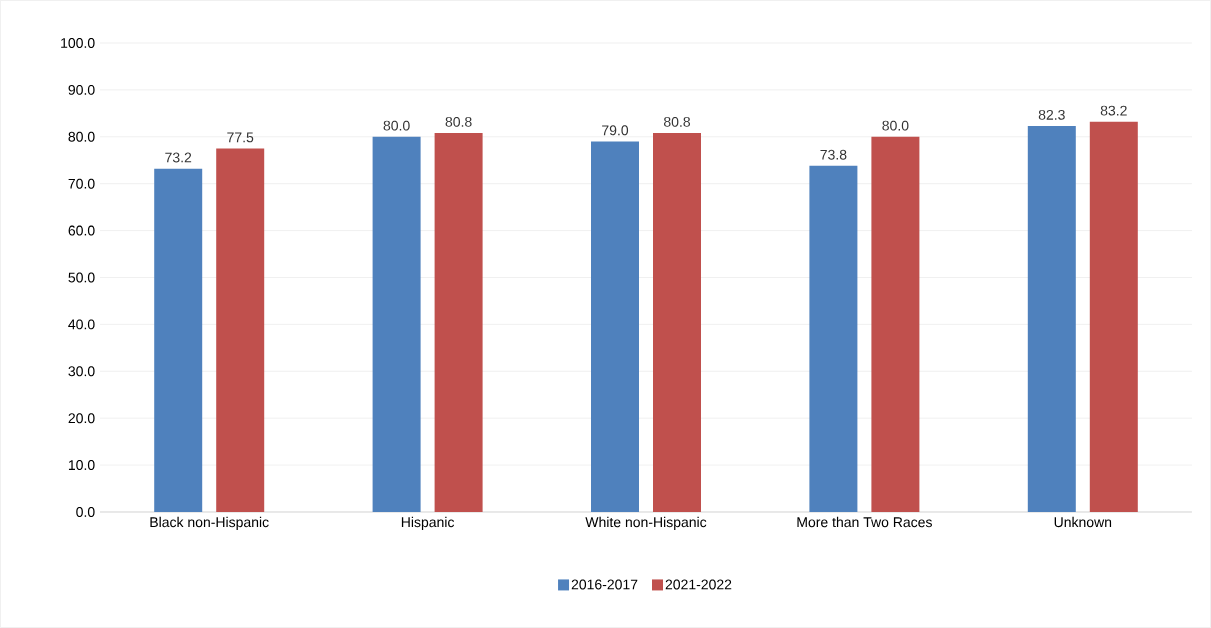  What do you see at coordinates (81, 183) in the screenshot?
I see `y-tick-label: 70.0` at bounding box center [81, 183].